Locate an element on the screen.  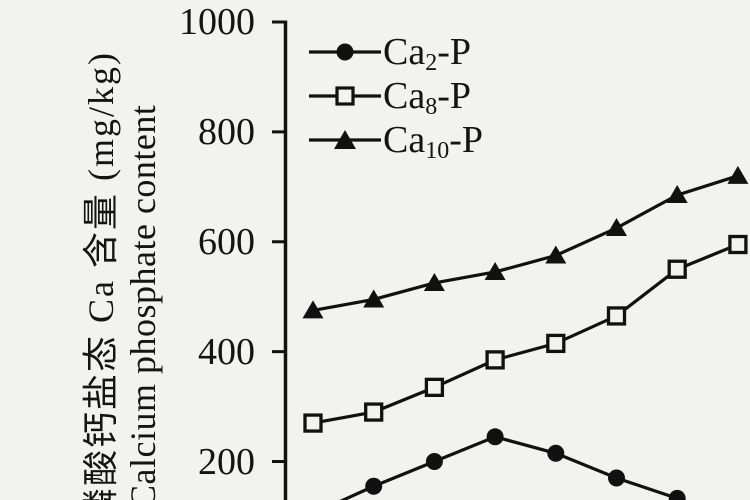
legend-item-ca10p: Ca10-P is located at coordinates (395, 141).